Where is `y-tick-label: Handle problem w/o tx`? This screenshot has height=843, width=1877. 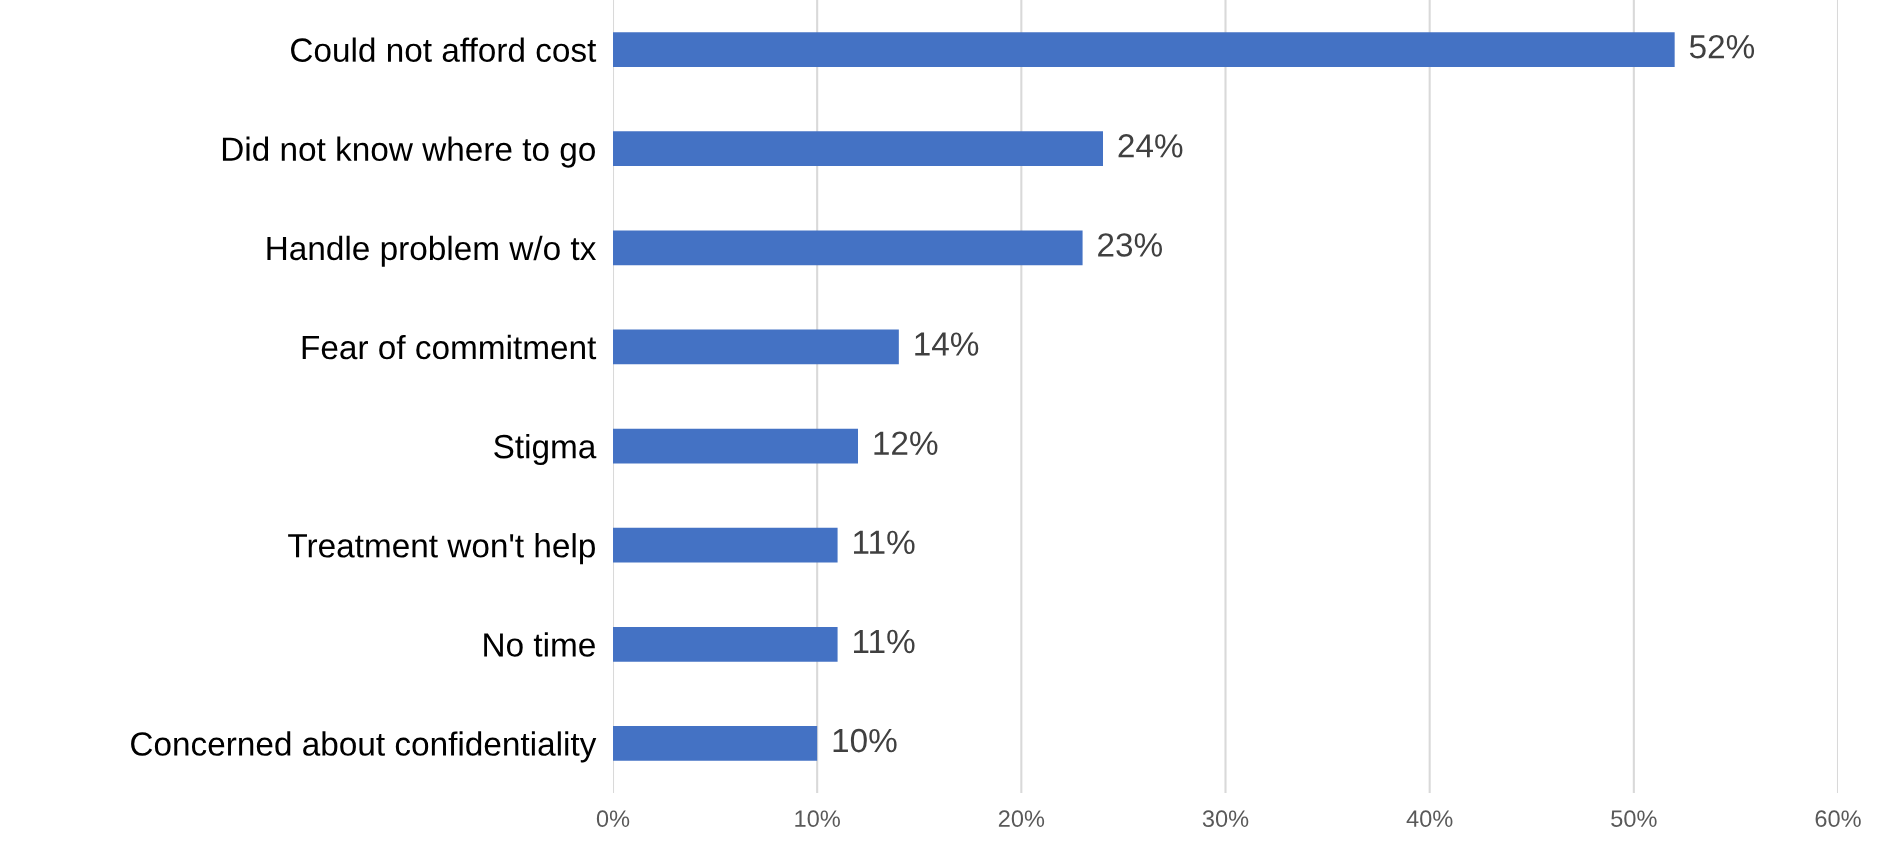 y-tick-label: Handle problem w/o tx is located at coordinates (431, 251).